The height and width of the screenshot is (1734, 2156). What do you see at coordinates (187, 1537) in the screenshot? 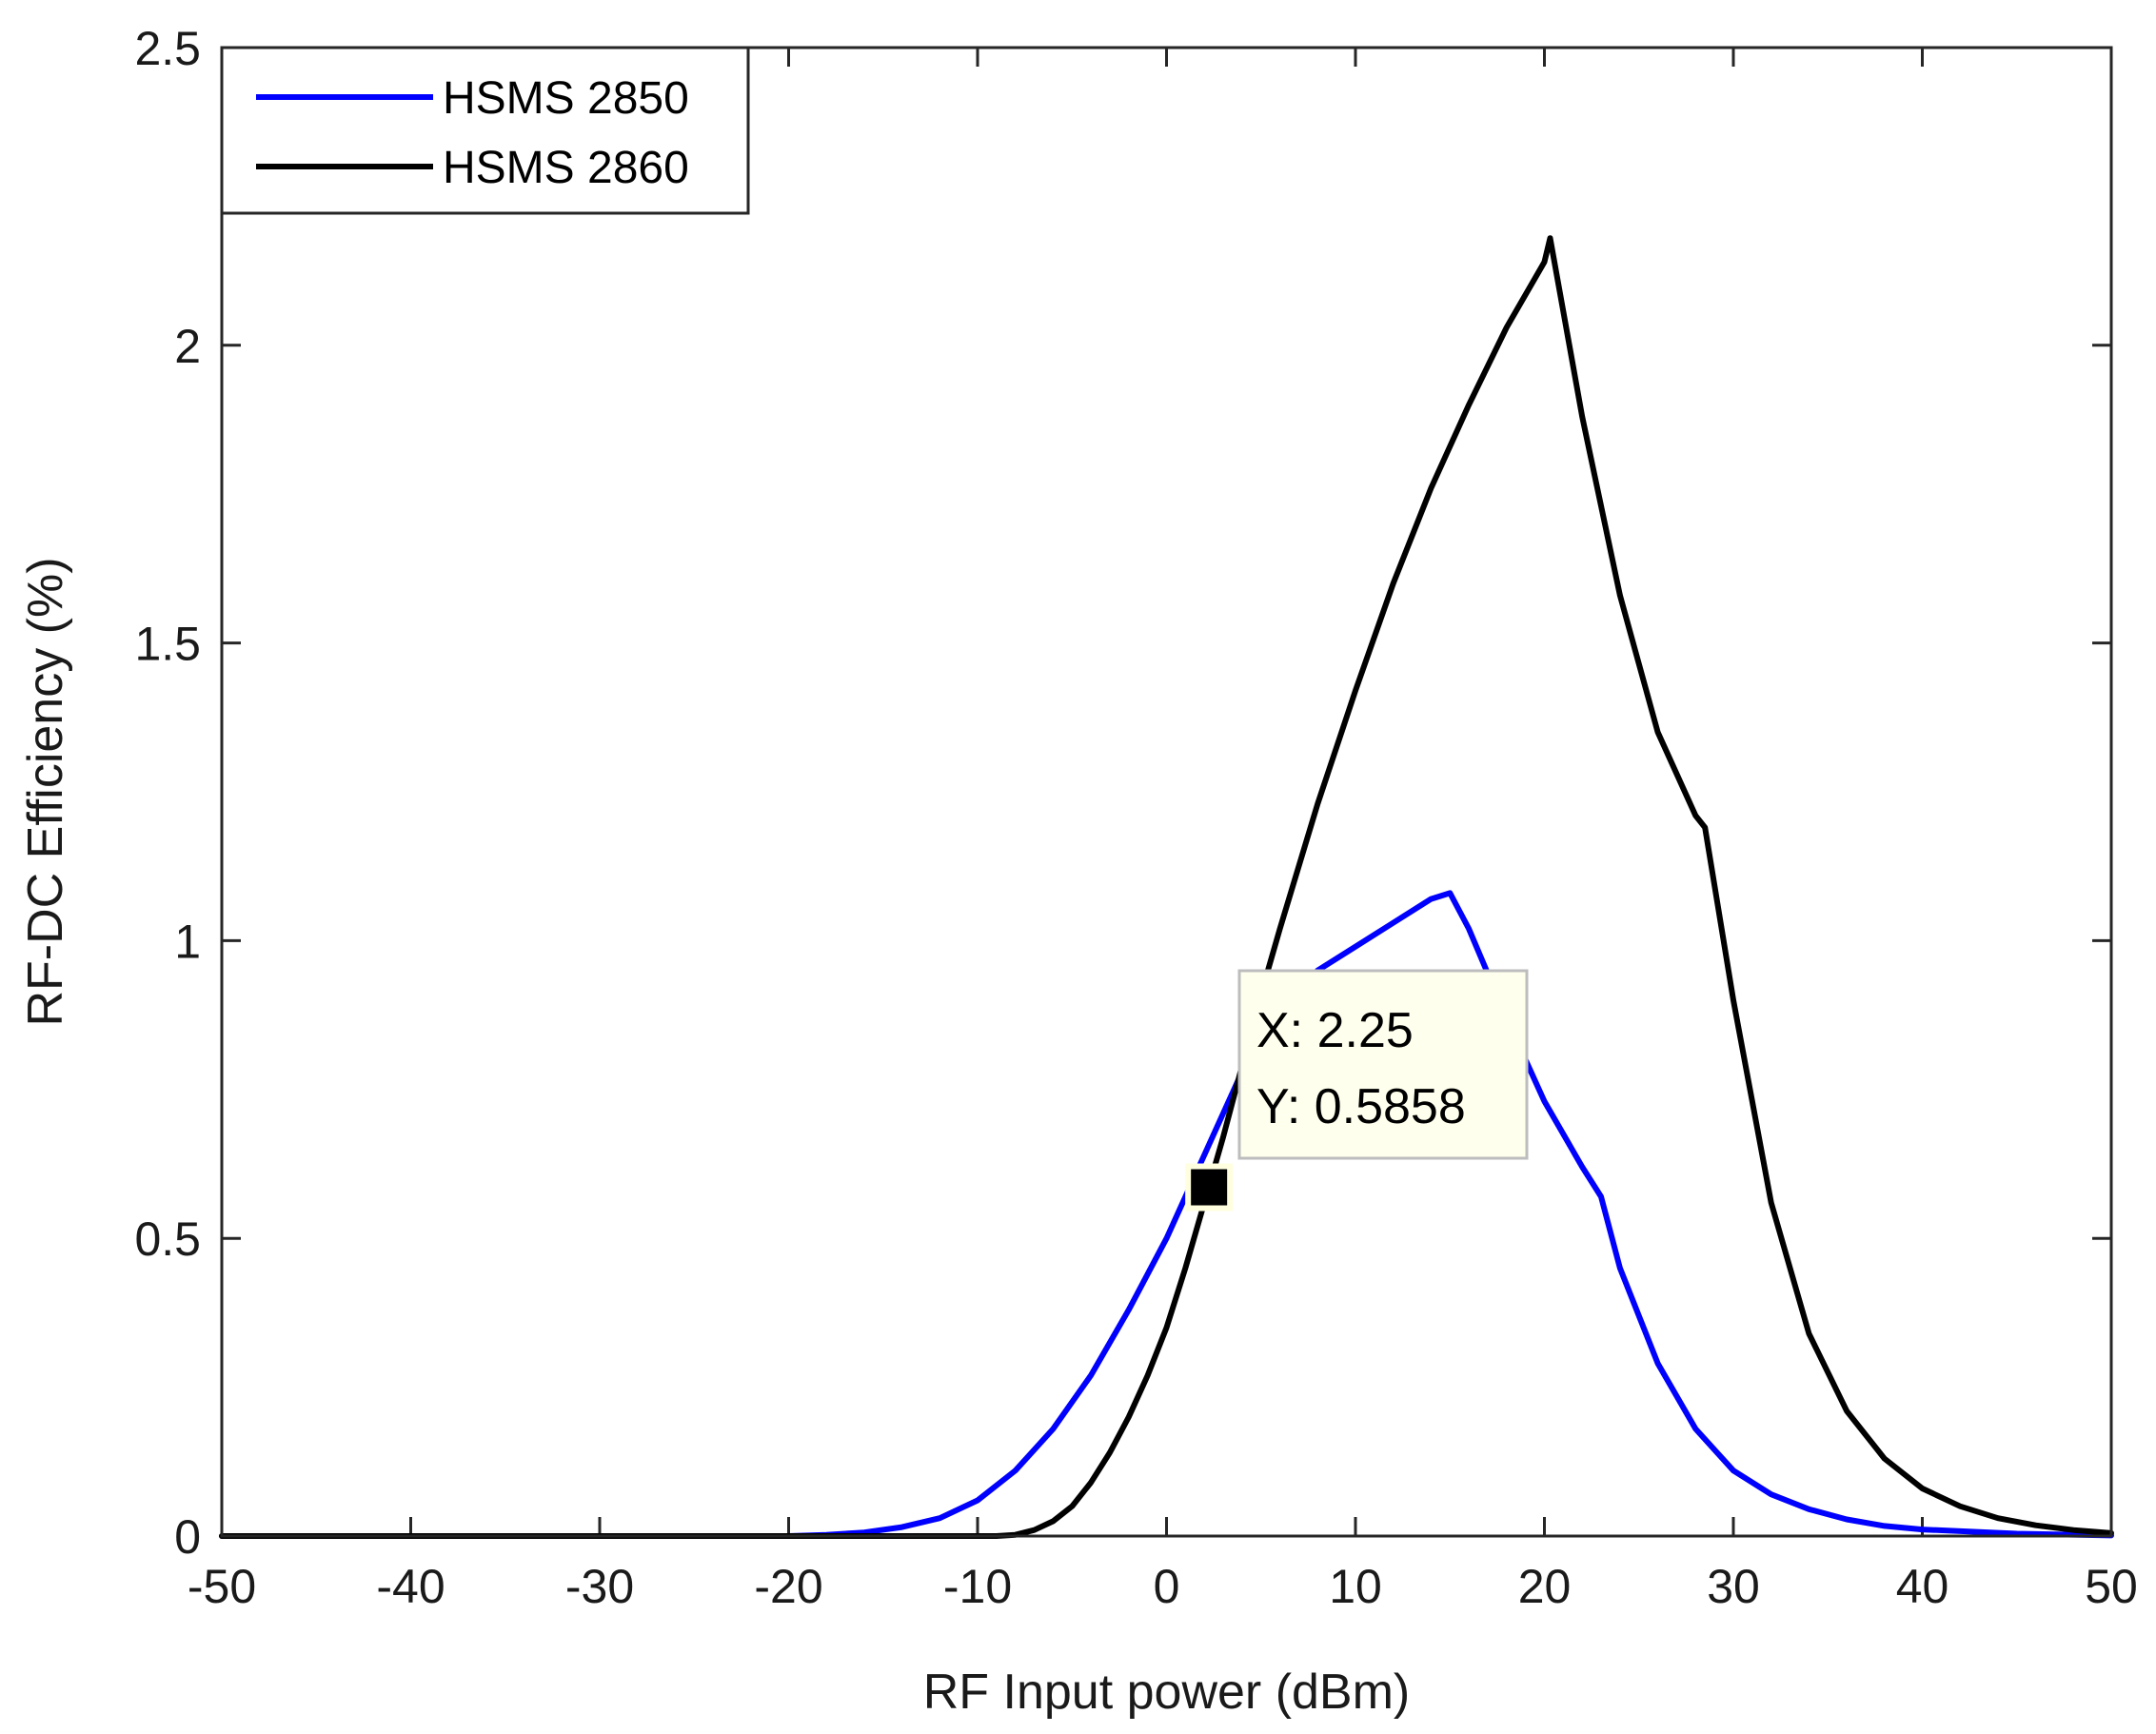
I see `y-tick-label-0: 0` at bounding box center [187, 1537].